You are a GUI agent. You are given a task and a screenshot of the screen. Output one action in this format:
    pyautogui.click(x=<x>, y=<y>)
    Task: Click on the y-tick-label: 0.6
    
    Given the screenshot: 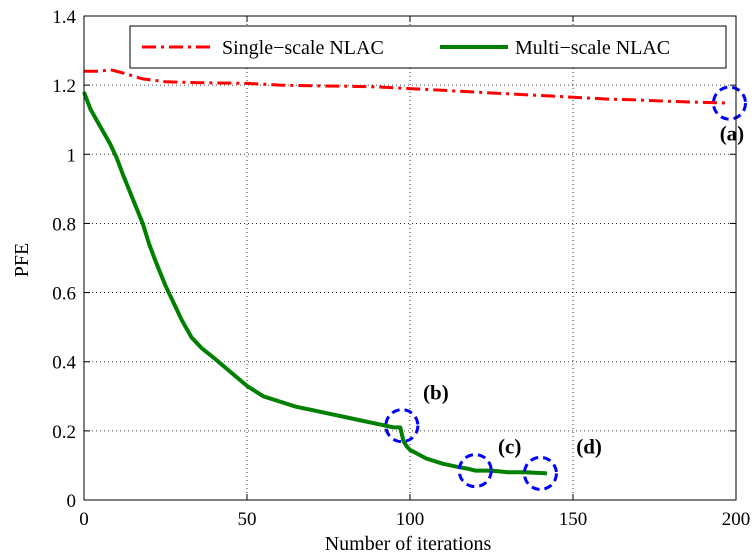 What is the action you would take?
    pyautogui.click(x=64, y=294)
    